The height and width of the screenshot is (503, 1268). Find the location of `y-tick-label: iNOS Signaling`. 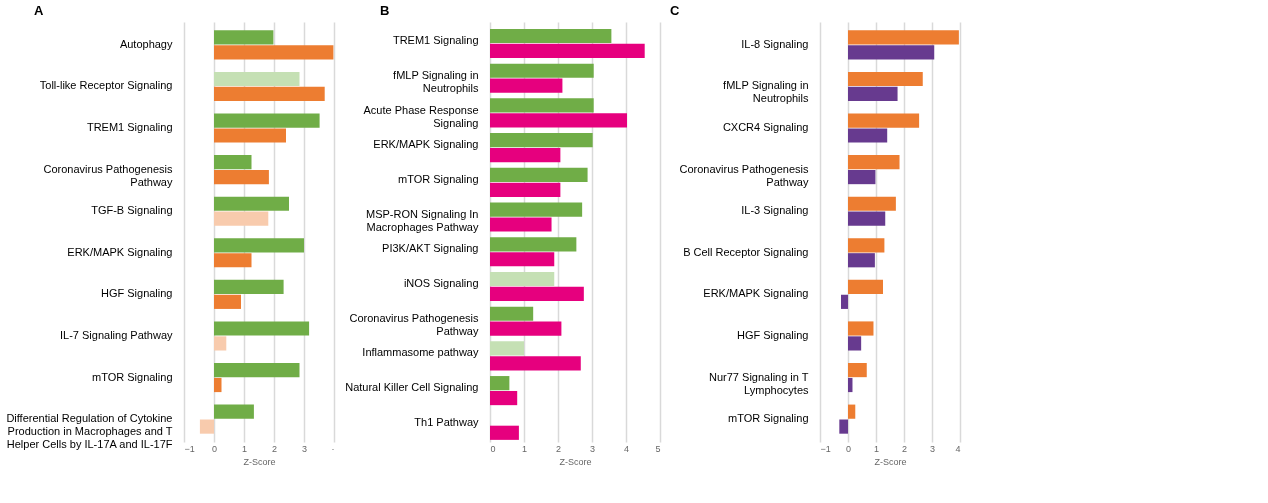

y-tick-label: iNOS Signaling is located at coordinates (441, 283).